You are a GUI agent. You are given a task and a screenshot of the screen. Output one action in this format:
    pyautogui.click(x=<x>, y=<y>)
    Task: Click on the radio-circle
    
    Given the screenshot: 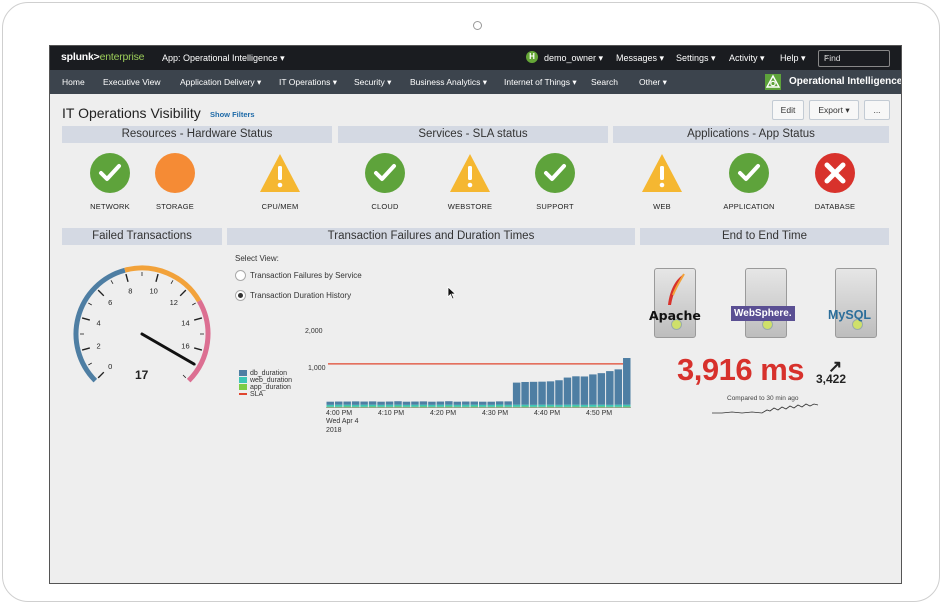 What is the action you would take?
    pyautogui.click(x=240, y=275)
    